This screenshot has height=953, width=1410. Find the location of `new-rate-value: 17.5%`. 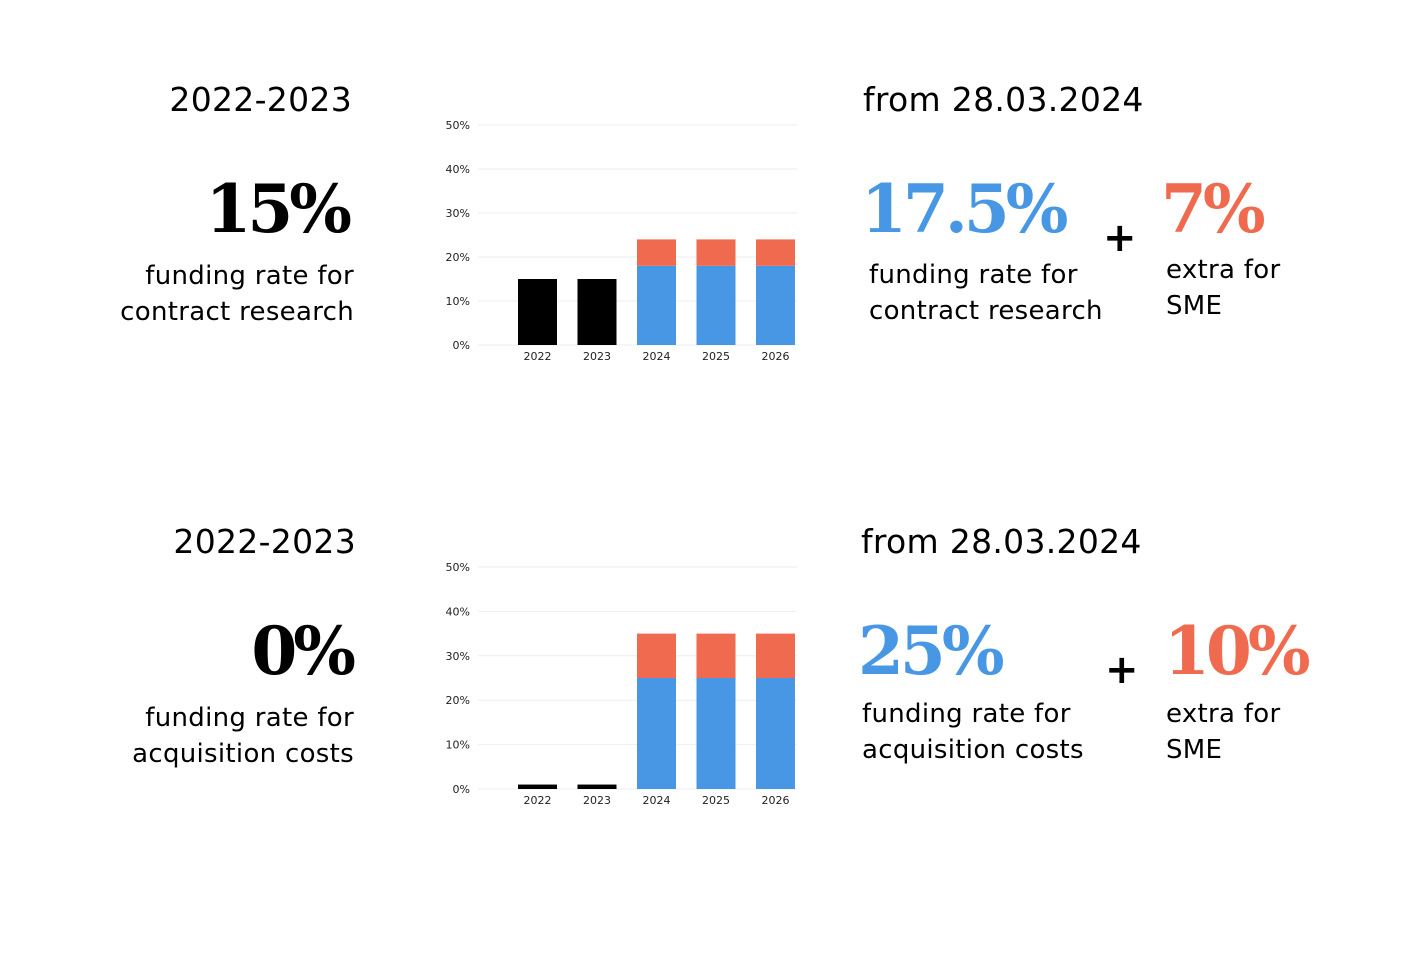

new-rate-value: 17.5% is located at coordinates (964, 209).